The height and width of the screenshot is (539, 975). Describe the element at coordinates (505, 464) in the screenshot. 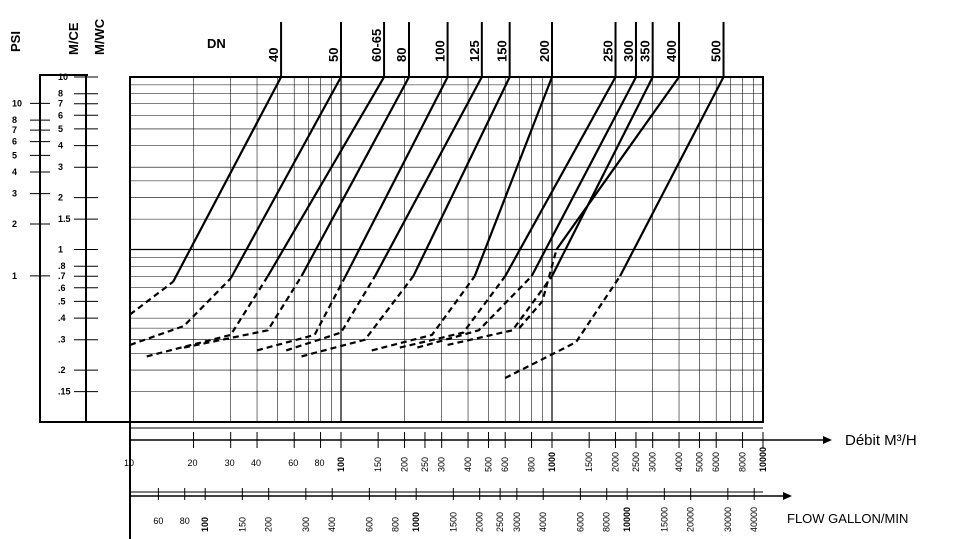

I see `flow-m3h-tick-label: 600` at that location.